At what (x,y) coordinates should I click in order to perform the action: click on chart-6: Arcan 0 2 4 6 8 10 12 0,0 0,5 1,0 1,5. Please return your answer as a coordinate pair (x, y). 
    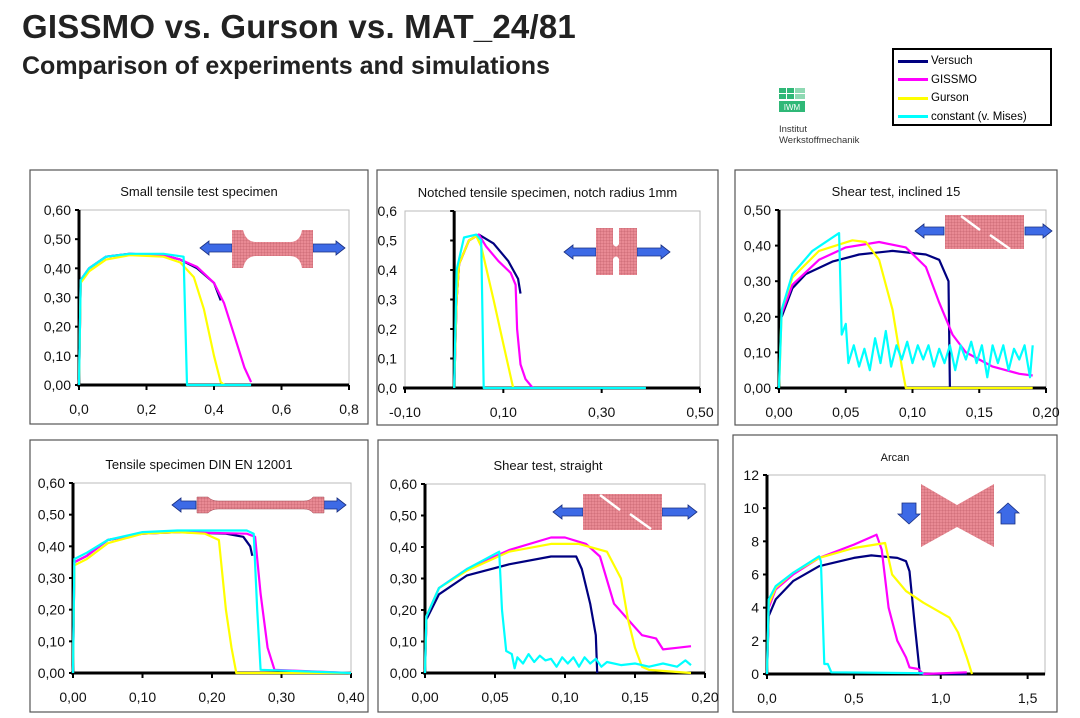
    Looking at the image, I should click on (895, 573).